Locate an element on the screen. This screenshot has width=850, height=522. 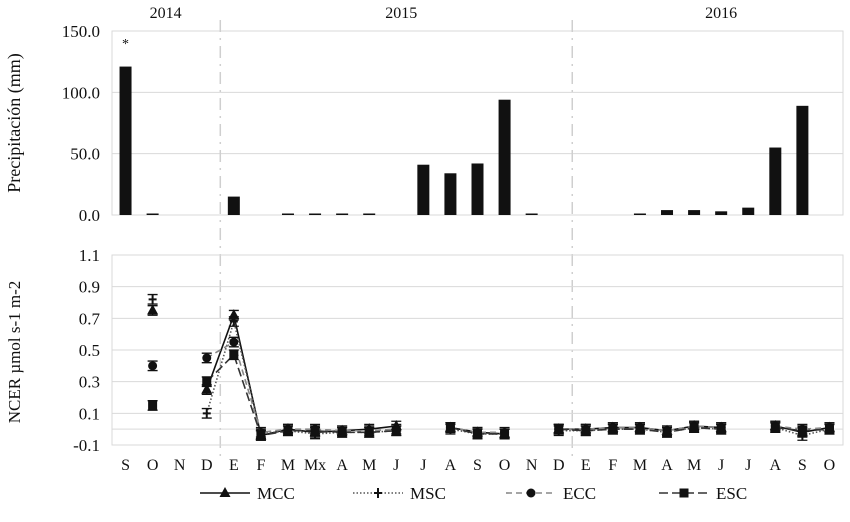
y-tick-label: 0.9 is located at coordinates (89, 287).